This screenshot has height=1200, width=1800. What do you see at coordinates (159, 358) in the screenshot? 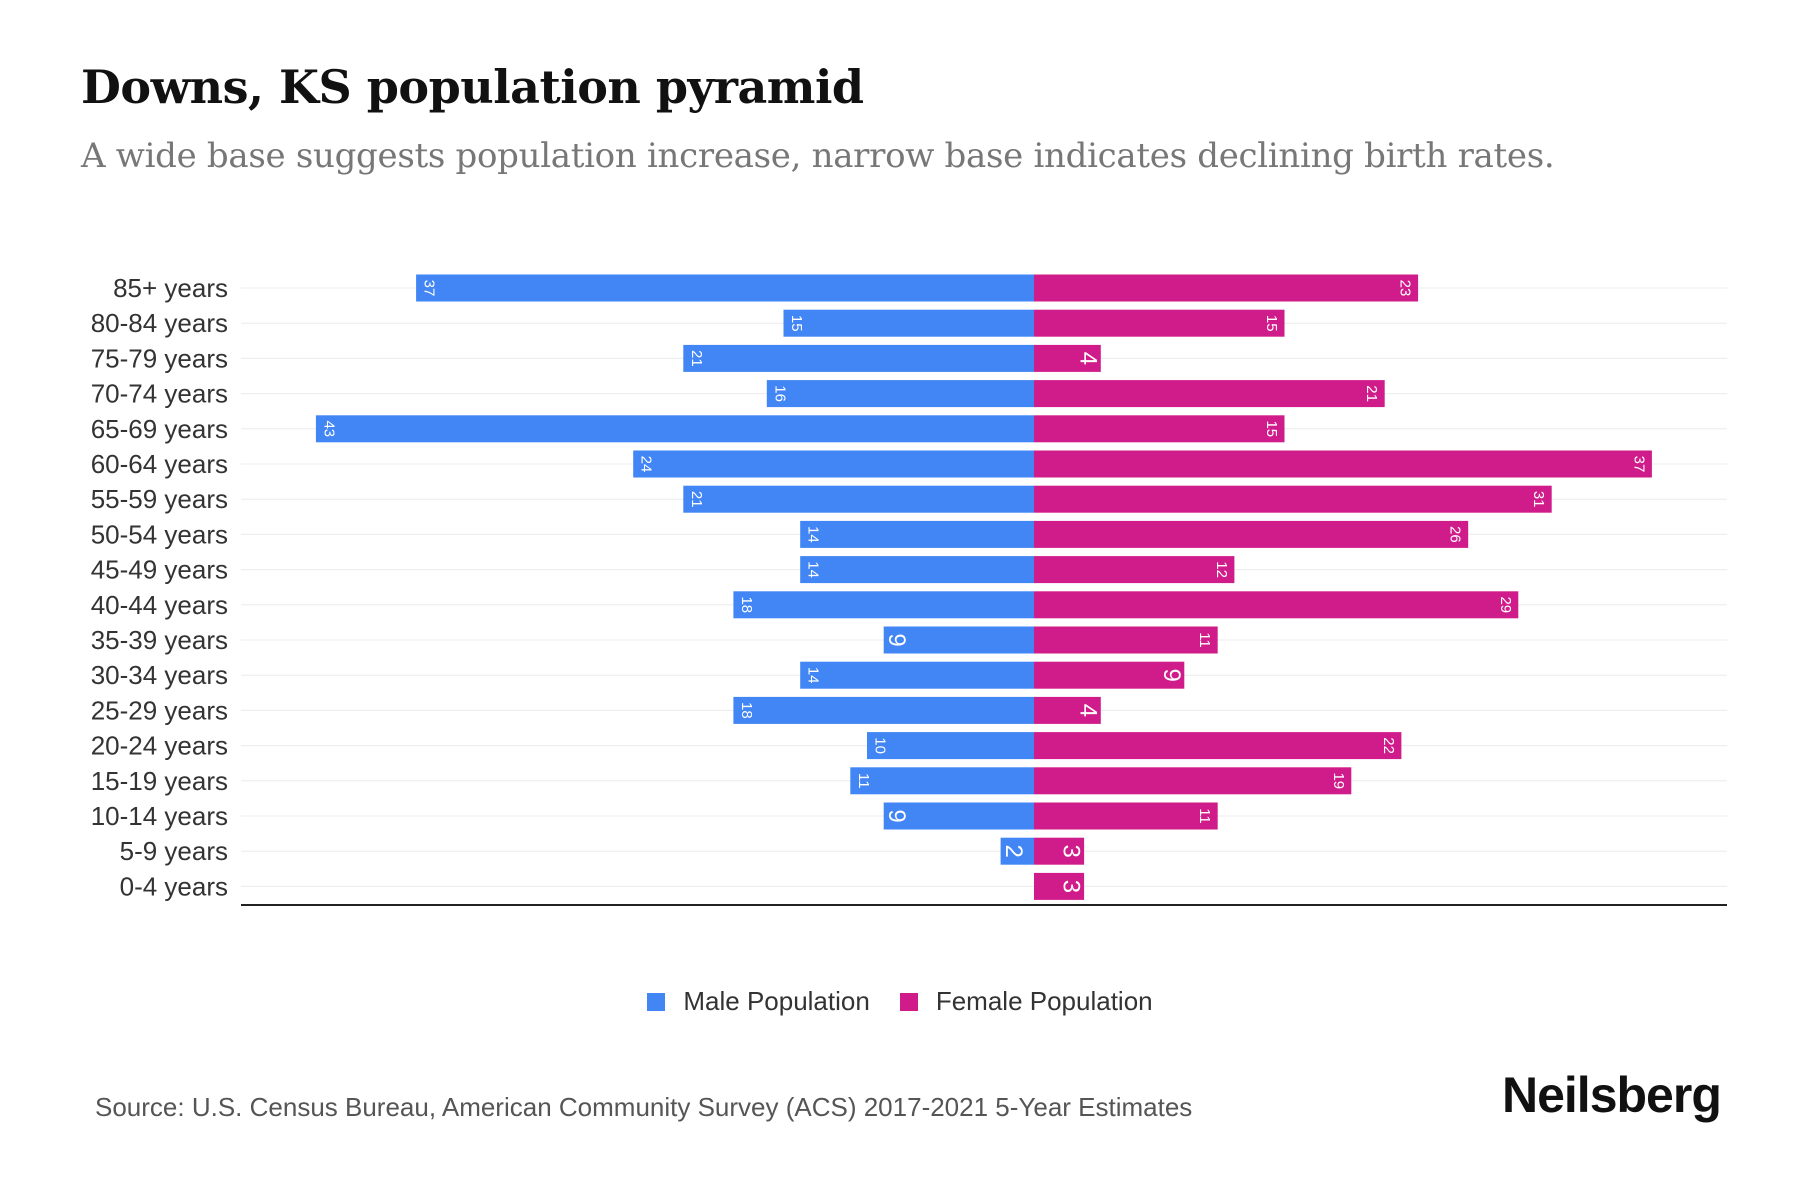
I see `y-tick-label: 75-79 years` at bounding box center [159, 358].